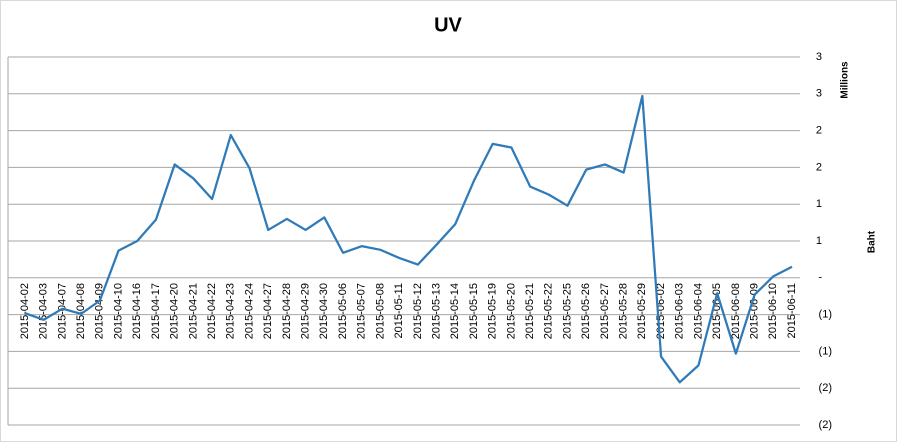  I want to click on x-tick-label: 2015-06-08, so click(736, 311).